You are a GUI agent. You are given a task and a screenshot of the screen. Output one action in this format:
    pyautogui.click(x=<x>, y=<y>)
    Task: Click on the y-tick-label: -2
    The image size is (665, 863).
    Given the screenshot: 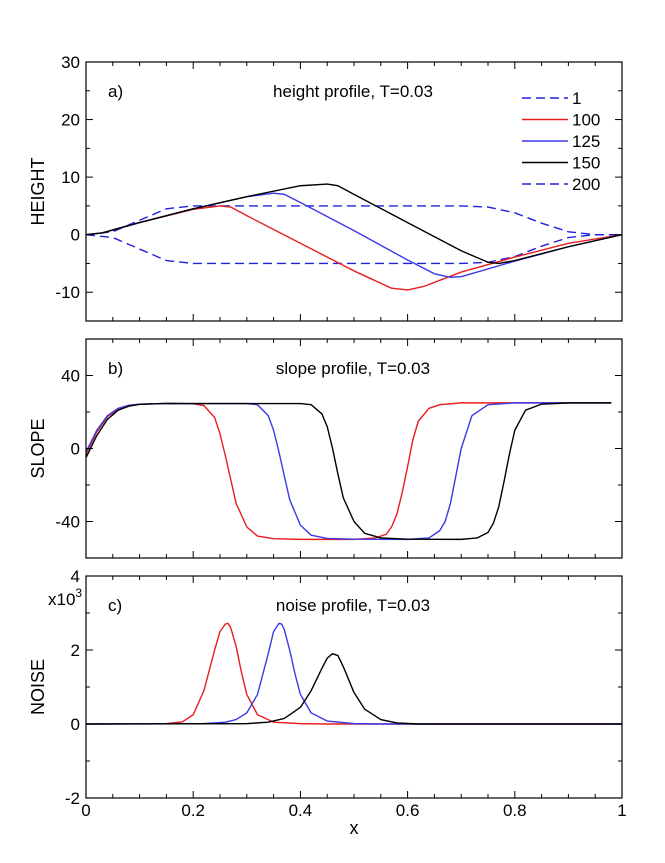 What is the action you would take?
    pyautogui.click(x=72, y=798)
    